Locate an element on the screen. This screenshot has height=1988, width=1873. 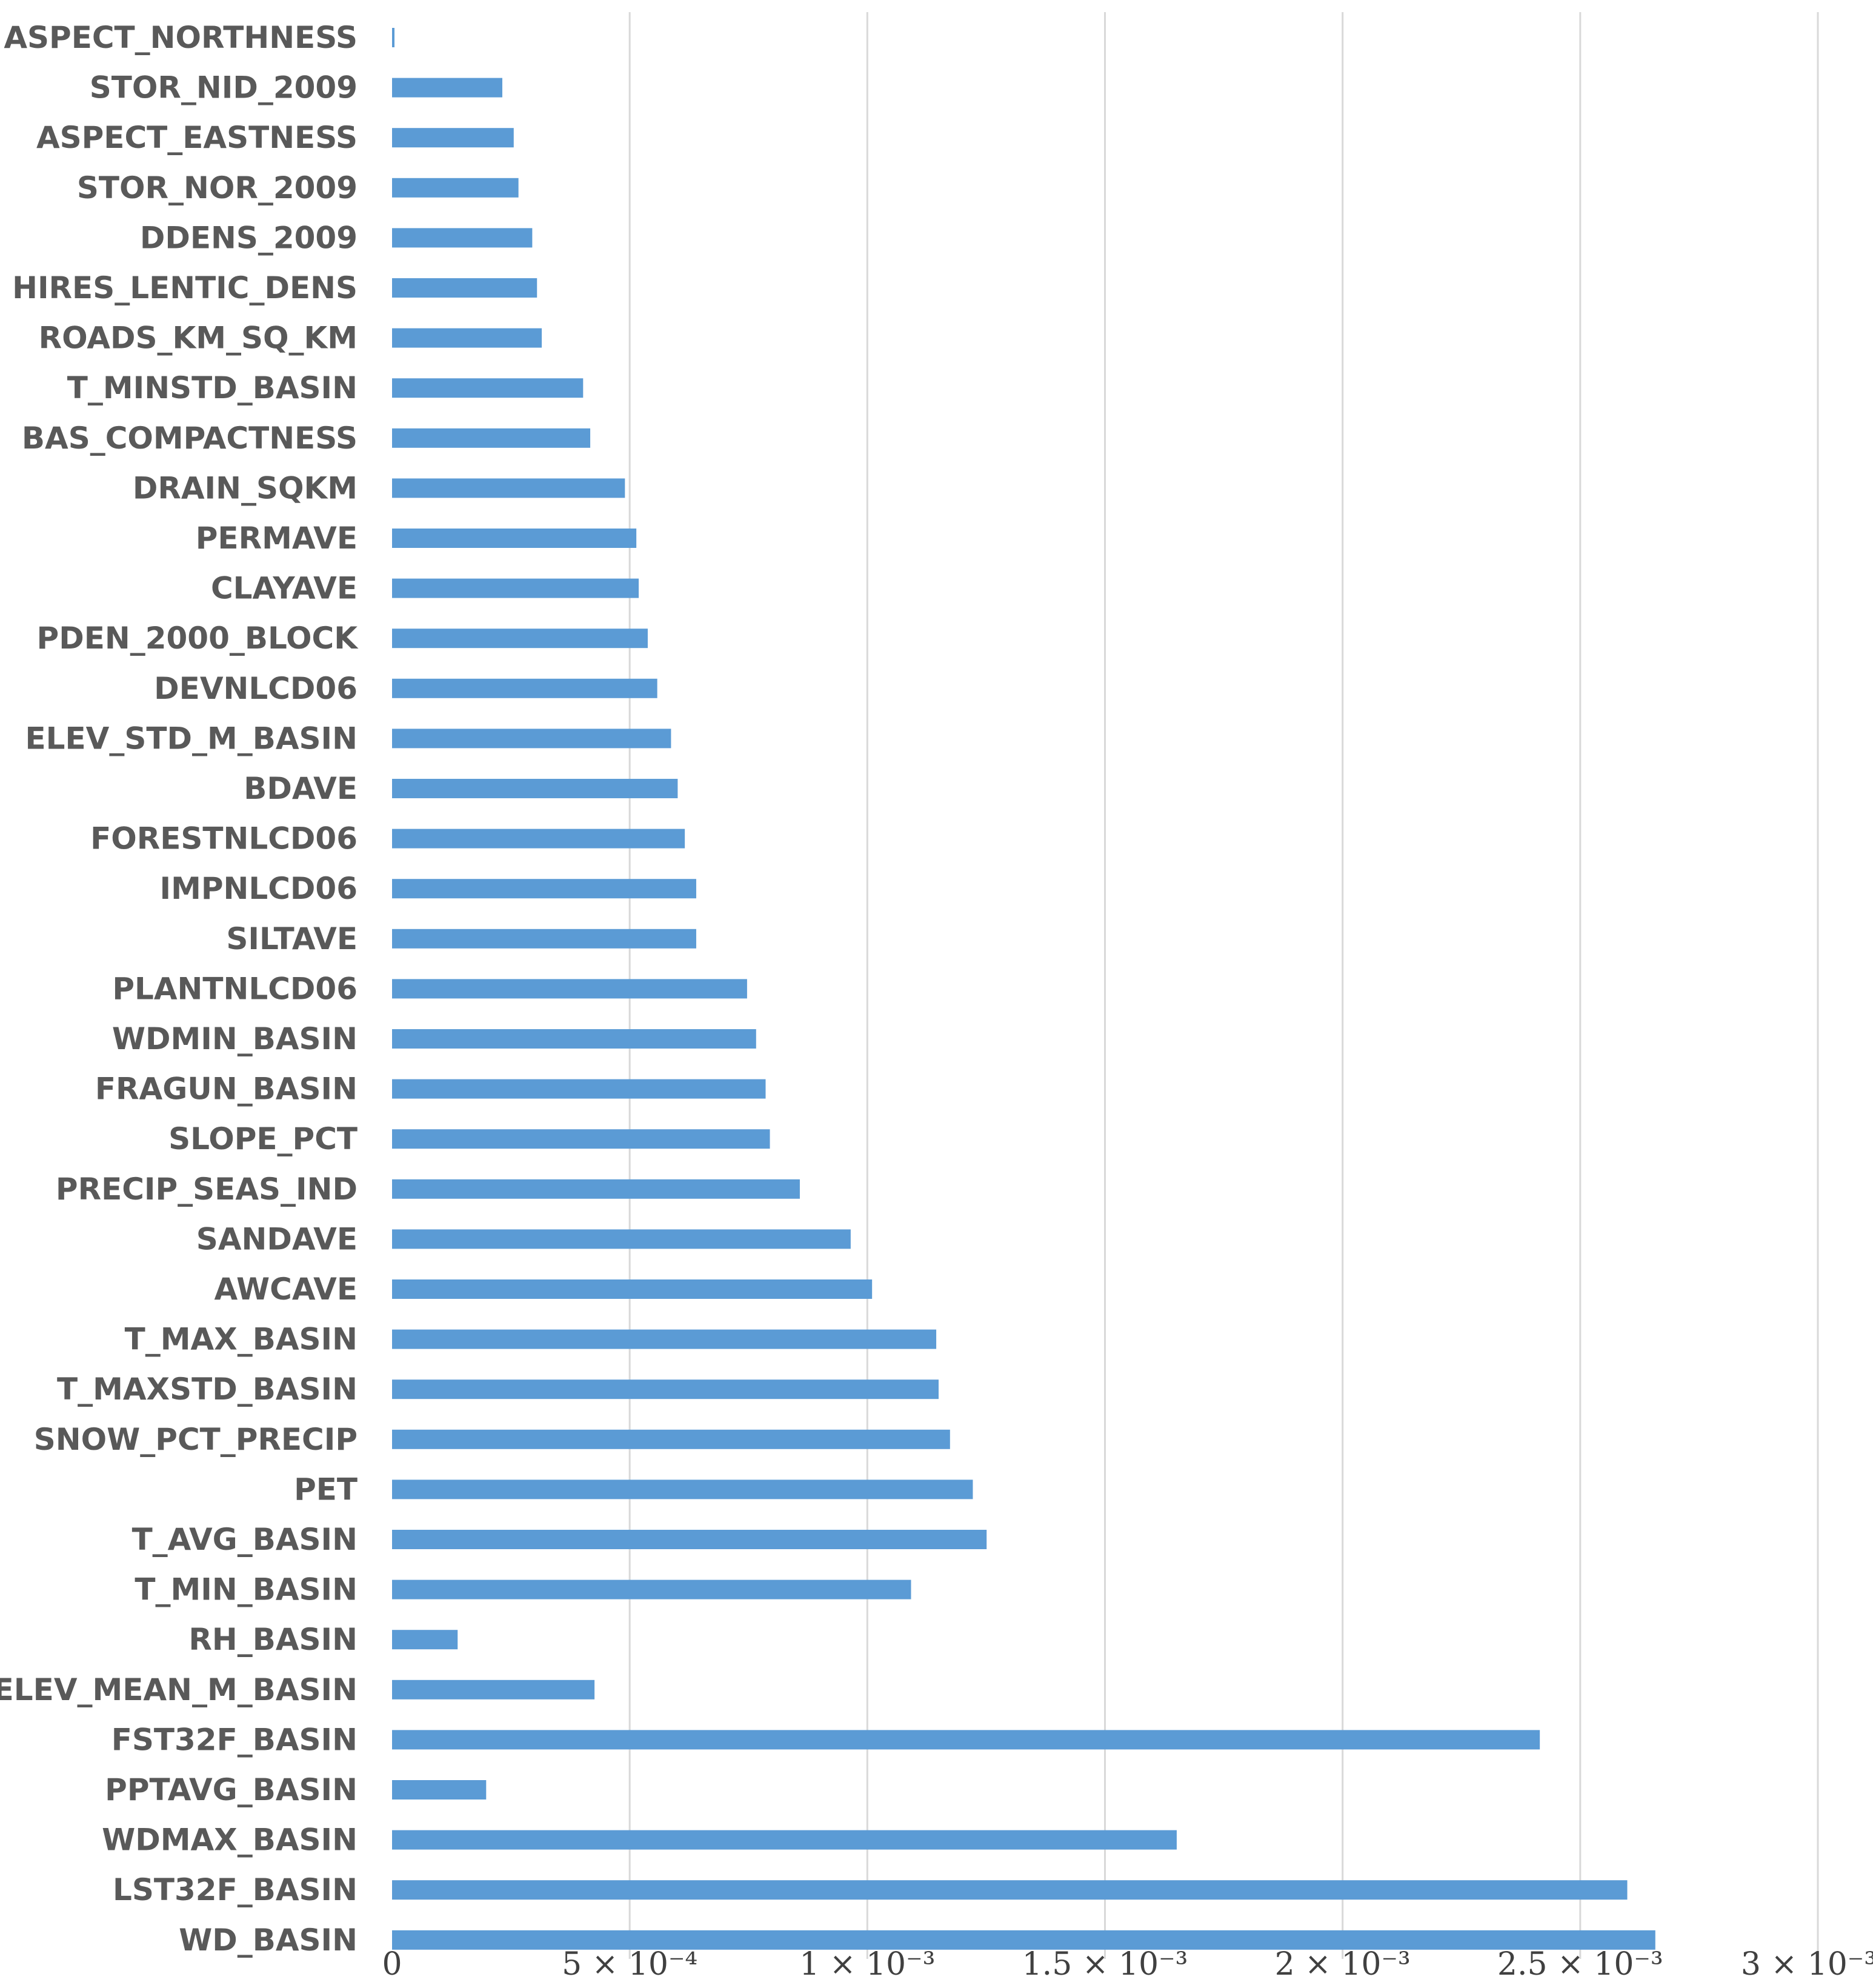
bar-bdave is located at coordinates (535, 788).